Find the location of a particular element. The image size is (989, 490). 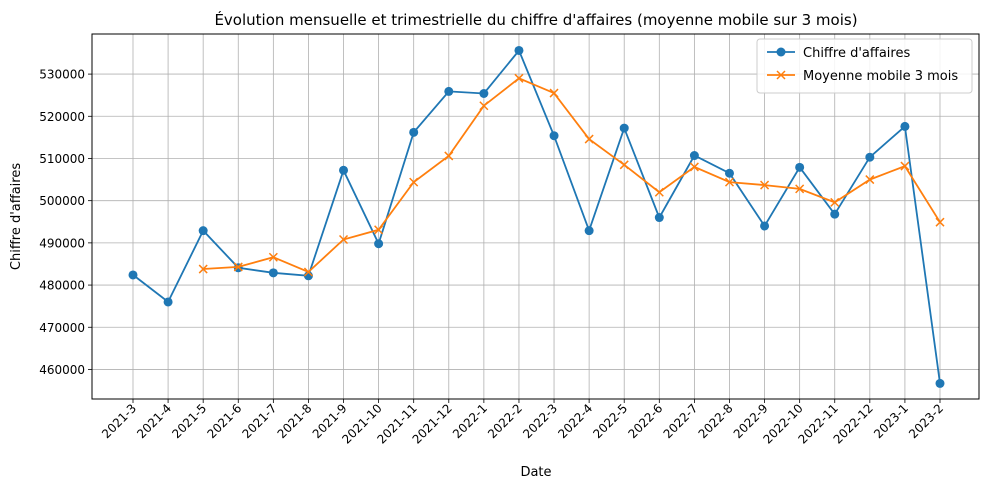

y-tick-label: 460000 is located at coordinates (62, 370).